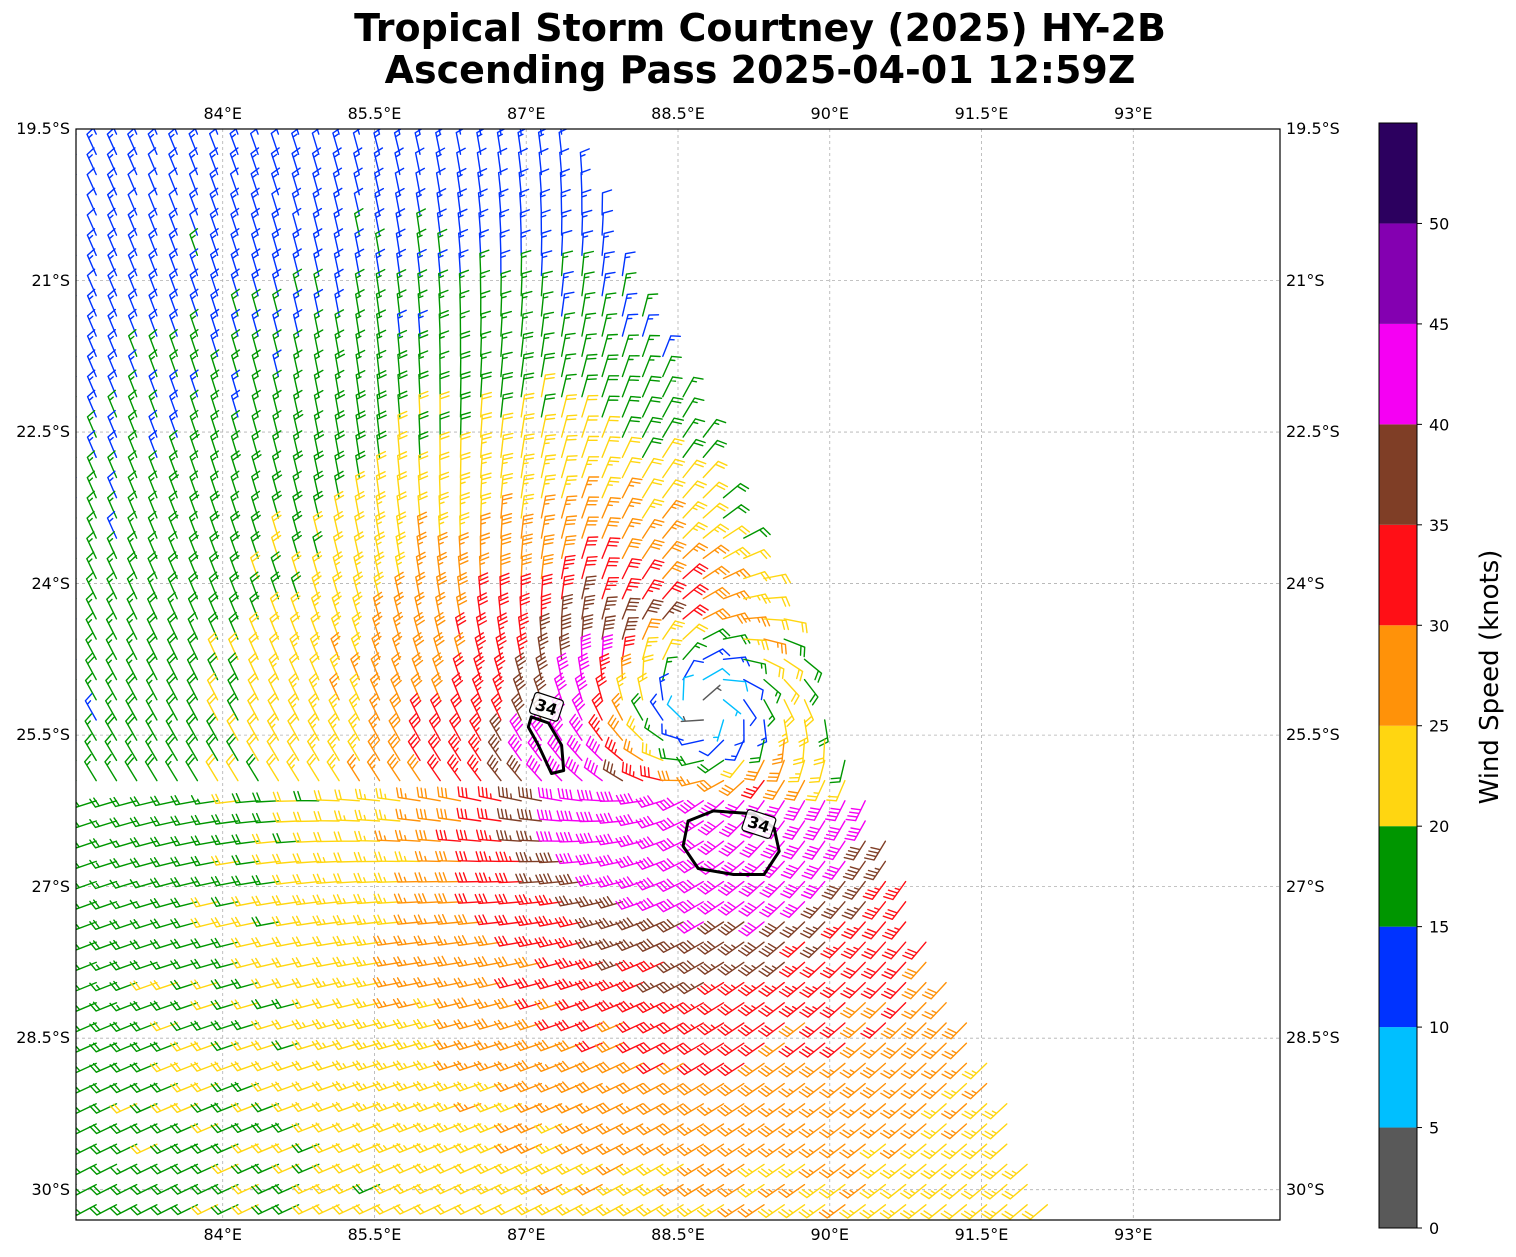 The width and height of the screenshot is (1516, 1257). What do you see at coordinates (43, 1038) in the screenshot?
I see `lat-tick-left-6: 28.5°S` at bounding box center [43, 1038].